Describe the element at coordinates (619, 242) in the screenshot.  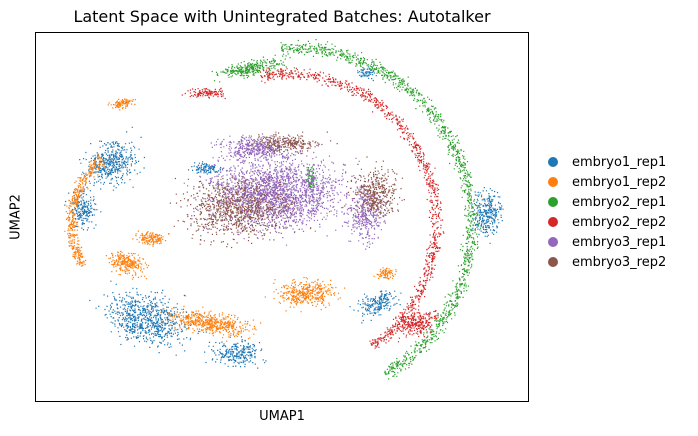
I see `legend-label: embryo3_rep1` at that location.